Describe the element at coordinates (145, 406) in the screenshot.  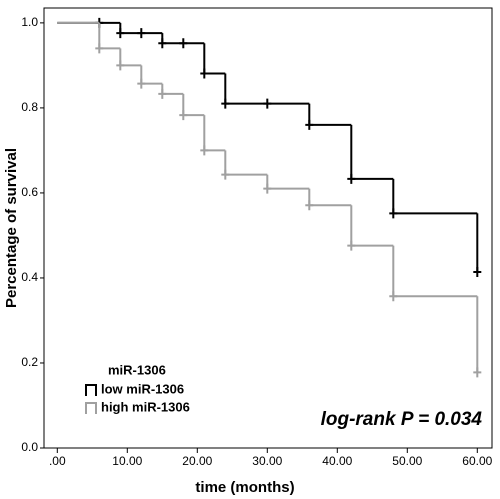
I see `legend-label: high miR-1306` at that location.